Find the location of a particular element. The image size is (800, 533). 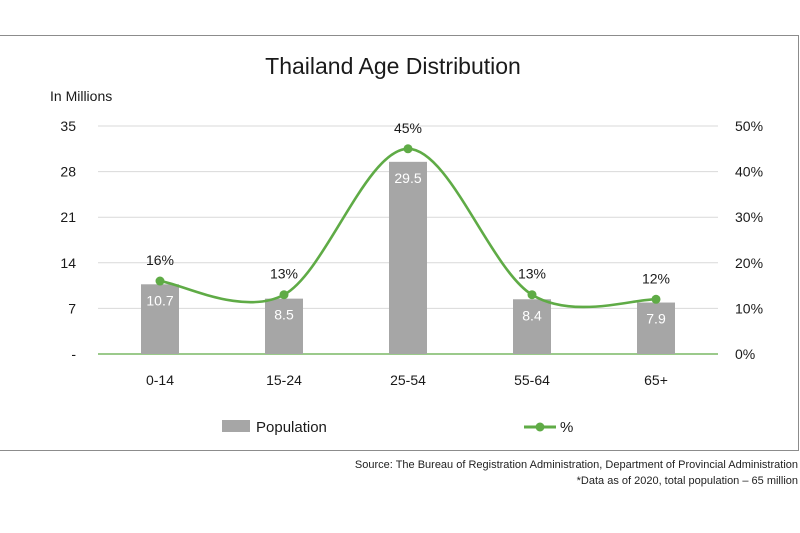

legend-population-label: Population is located at coordinates (291, 427).